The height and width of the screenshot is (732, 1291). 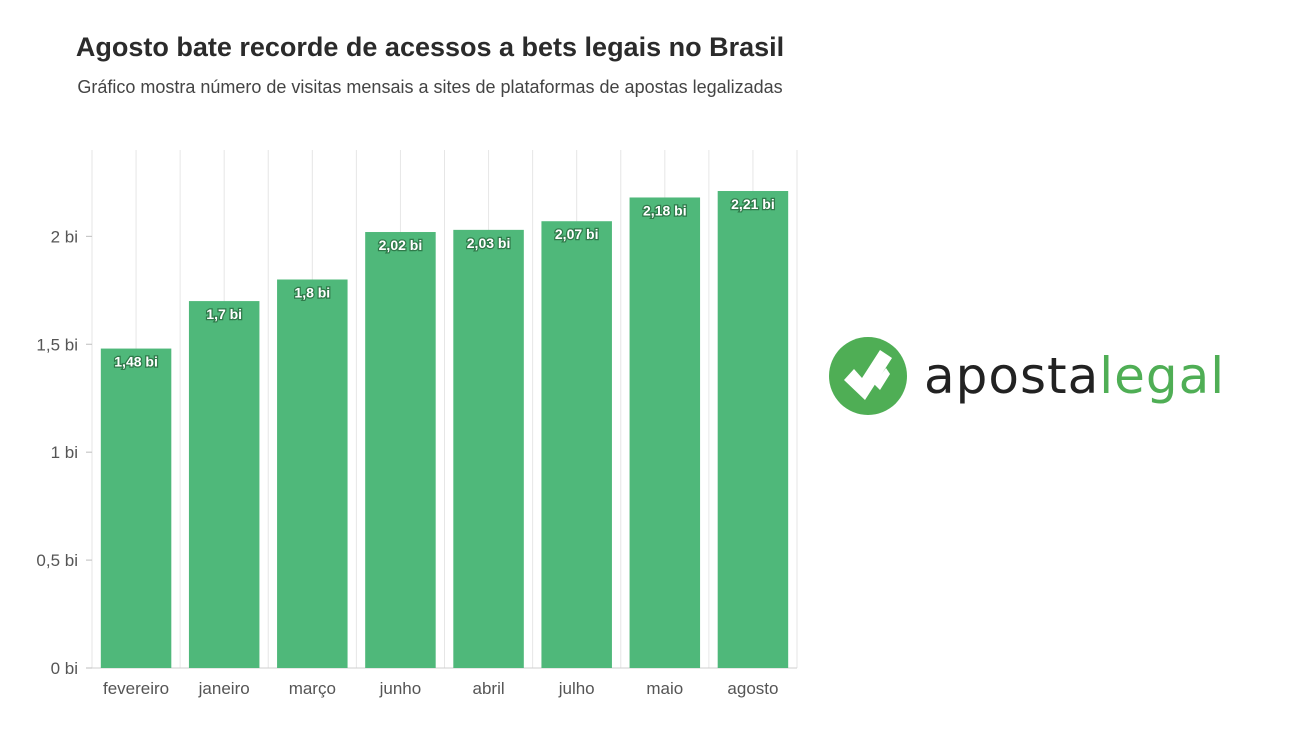 What do you see at coordinates (576, 688) in the screenshot?
I see `x-tick-label: julho` at bounding box center [576, 688].